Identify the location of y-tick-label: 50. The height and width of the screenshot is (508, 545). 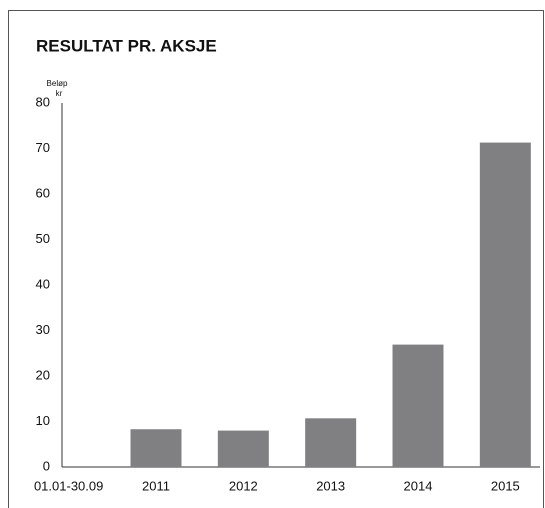
(43, 238).